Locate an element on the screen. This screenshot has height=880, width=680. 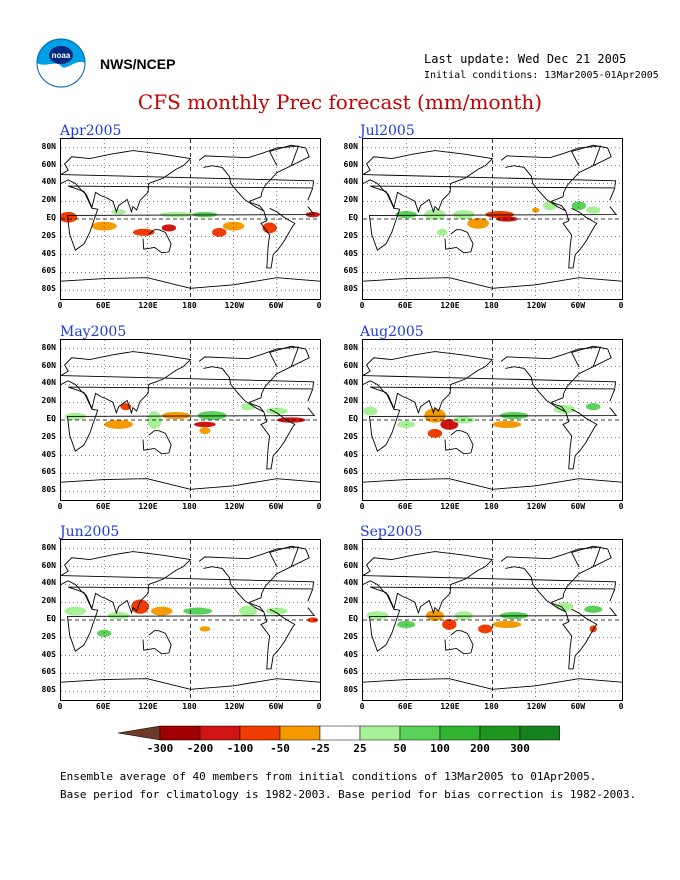
panel-title-1: Jul2005 is located at coordinates (387, 131).